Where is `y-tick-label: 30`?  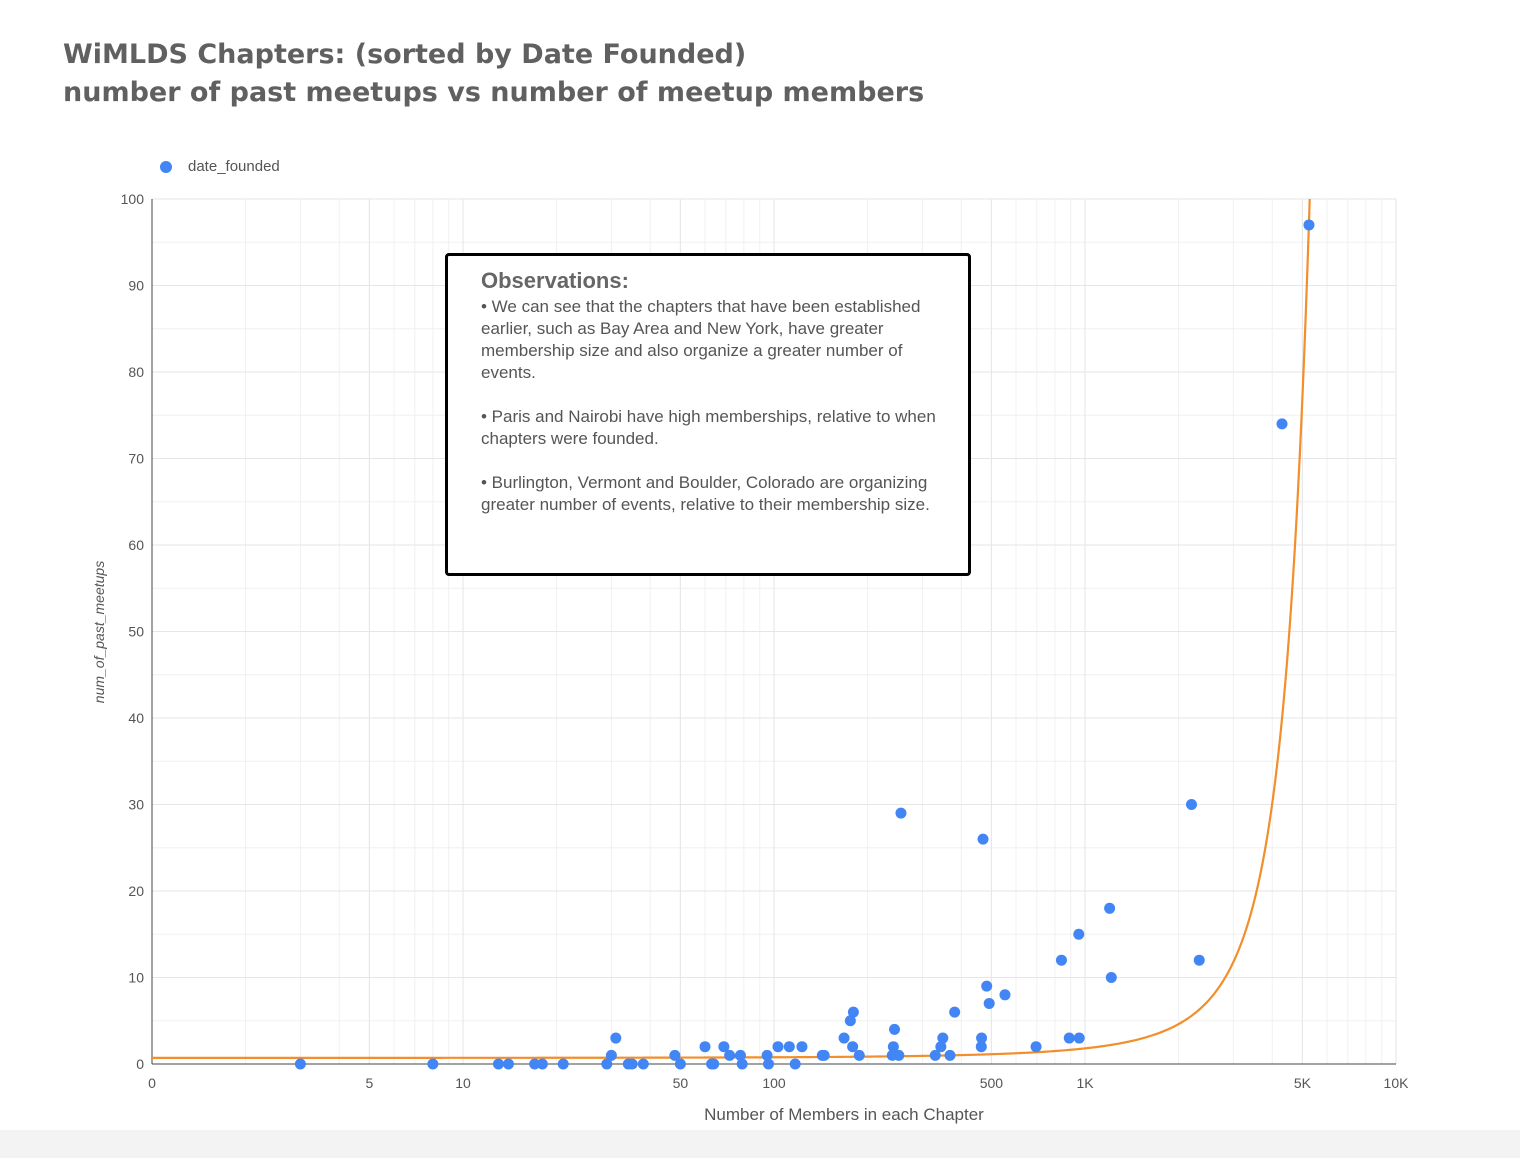
y-tick-label: 30 is located at coordinates (136, 805).